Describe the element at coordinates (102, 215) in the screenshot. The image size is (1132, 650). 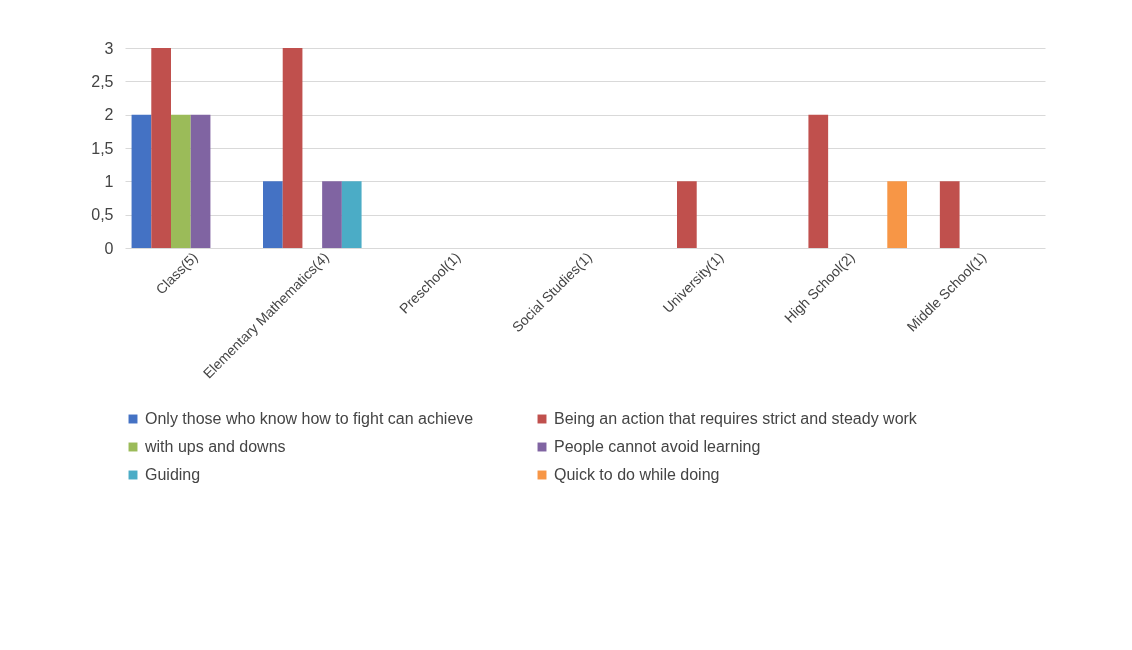
I see `y-tick-label: 0,5` at that location.